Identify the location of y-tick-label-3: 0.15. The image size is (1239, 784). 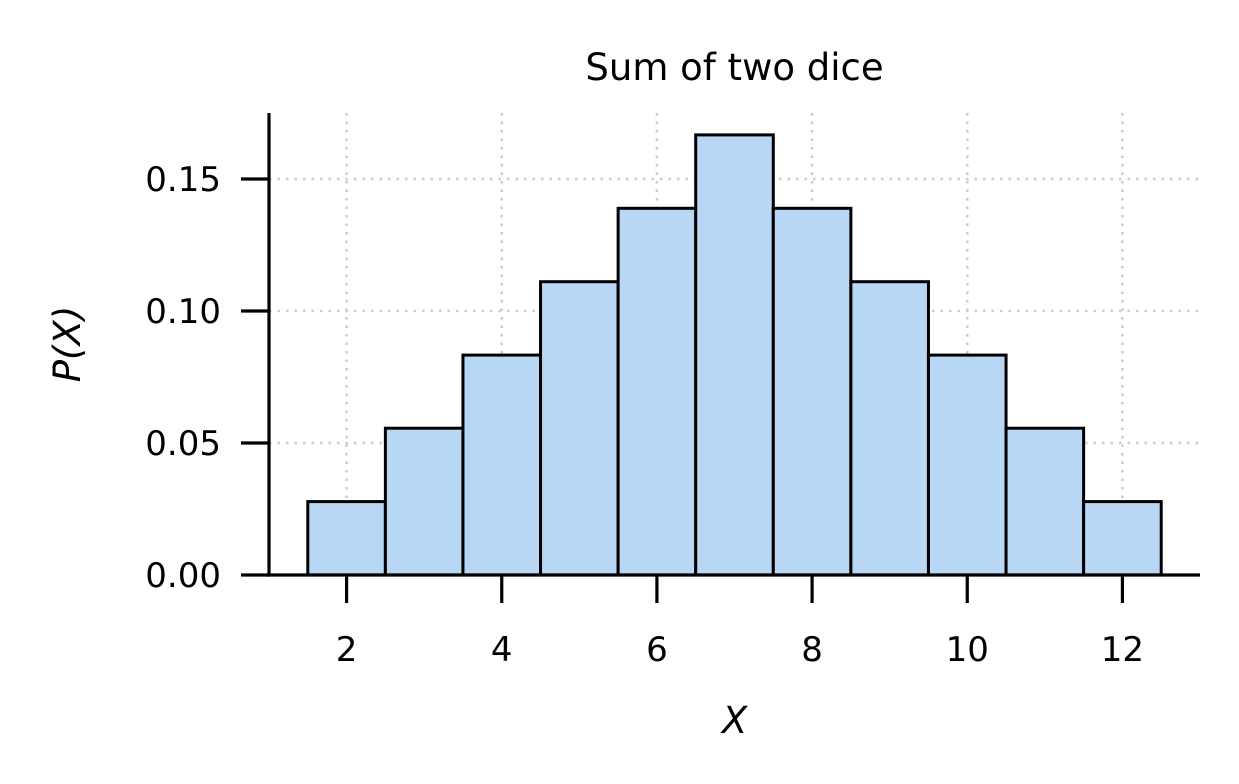
(183, 180).